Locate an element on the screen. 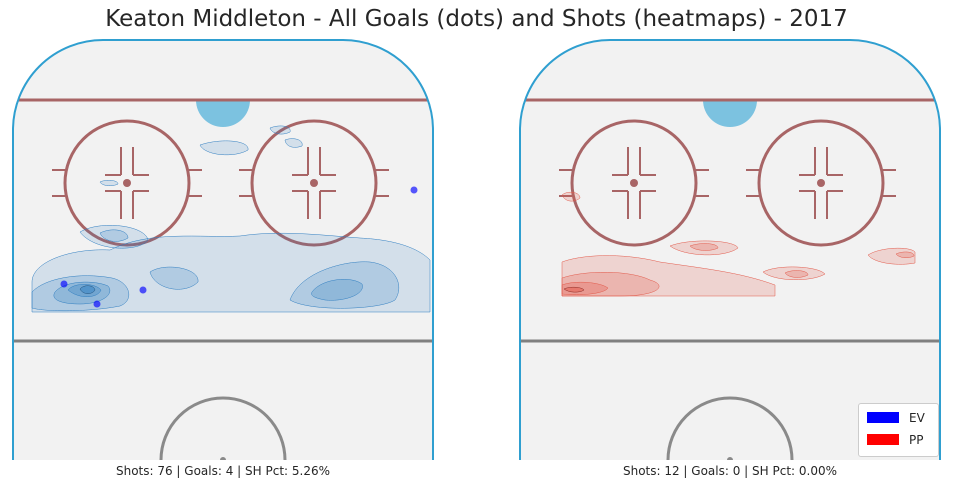  legend: EV PP is located at coordinates (898, 430).